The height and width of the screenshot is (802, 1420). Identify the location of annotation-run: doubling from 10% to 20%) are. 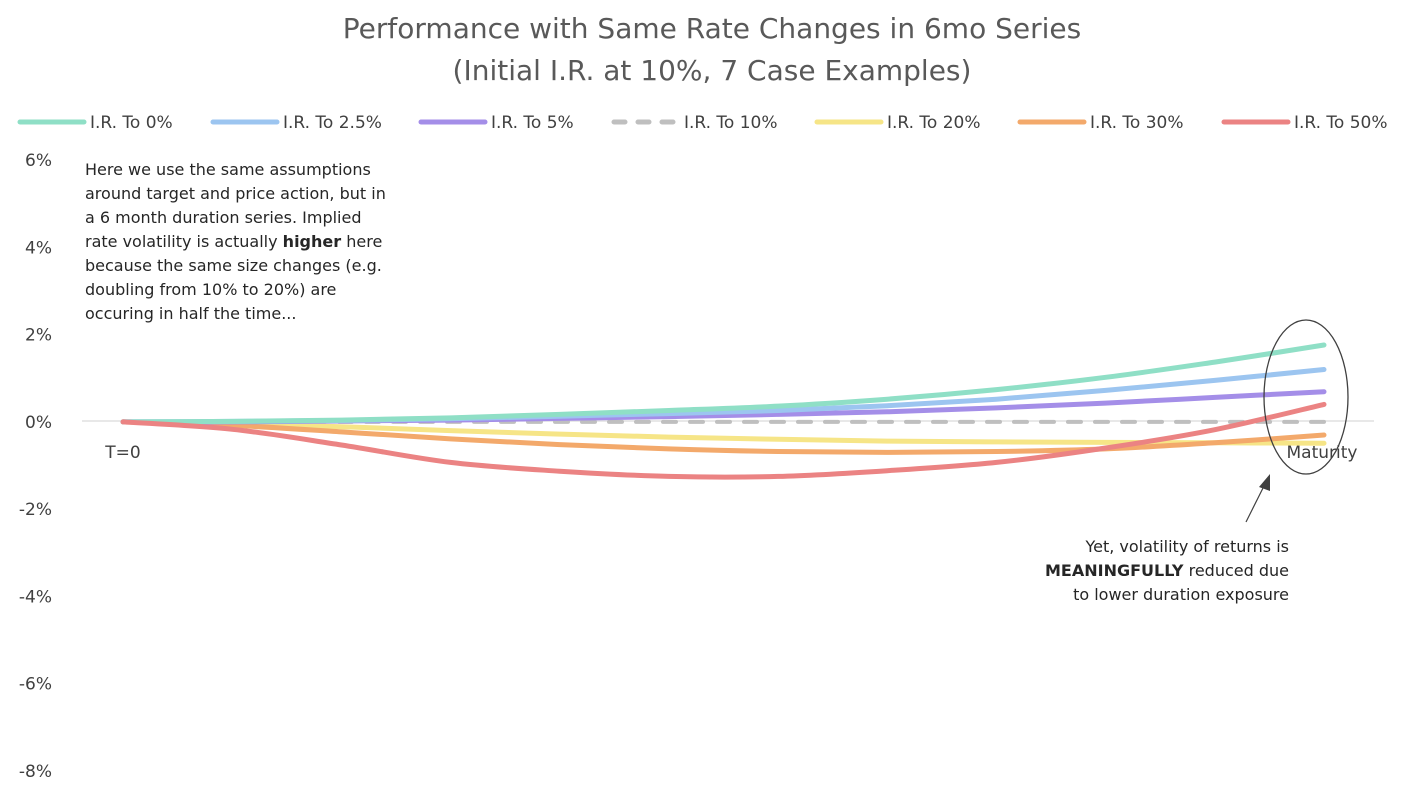
(210, 289).